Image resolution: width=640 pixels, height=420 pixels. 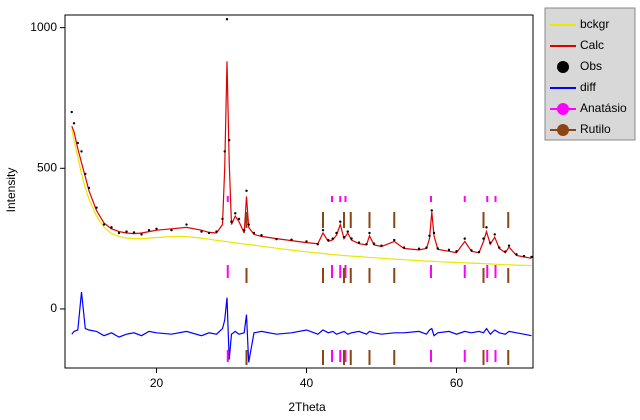 I want to click on x-tick-label: 60, so click(x=457, y=383).